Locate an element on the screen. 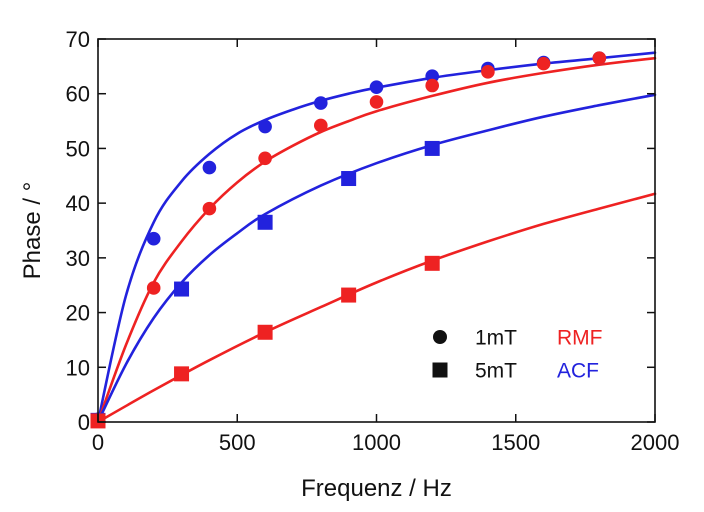 The image size is (704, 512). legend-circle-marker is located at coordinates (440, 337).